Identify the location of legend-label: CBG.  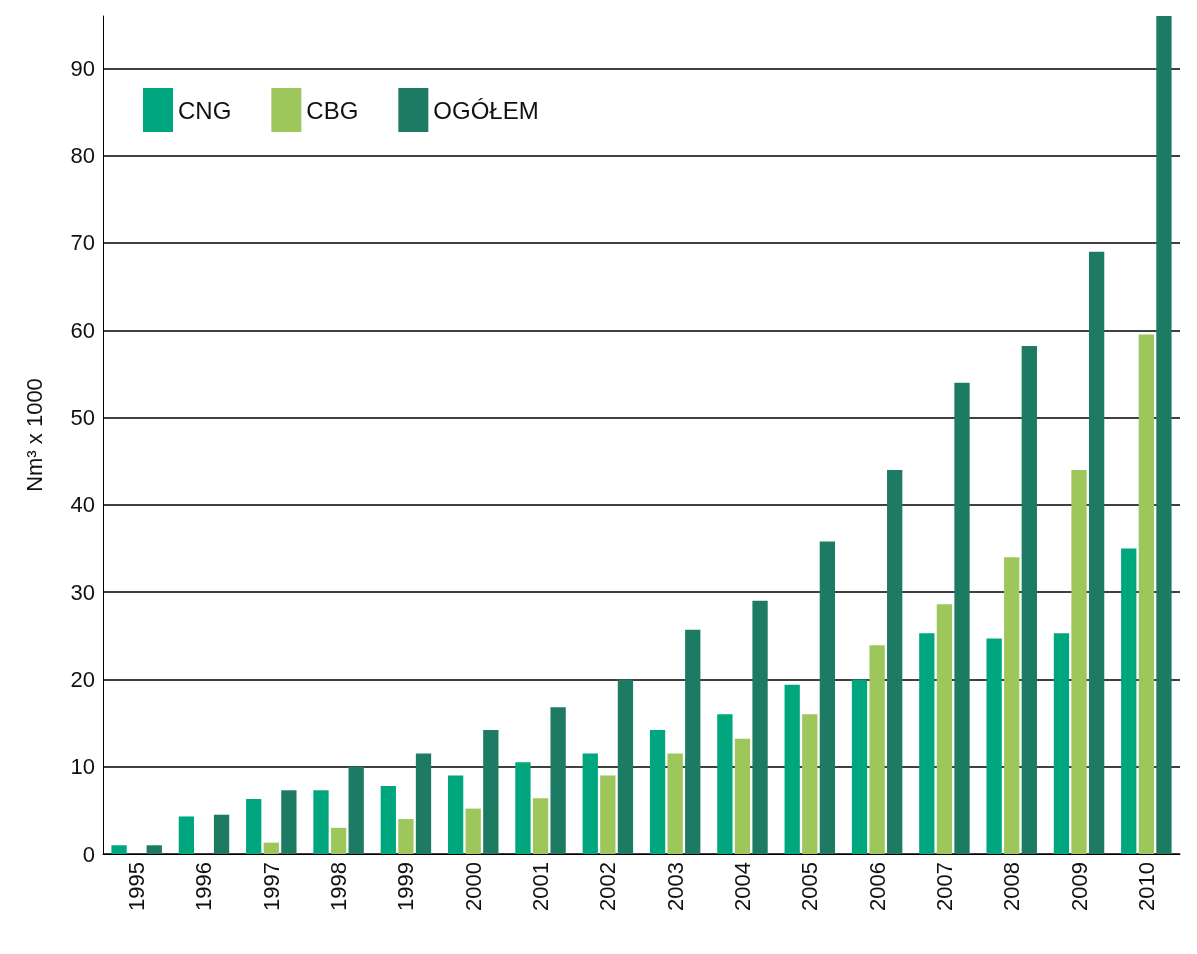
(332, 110).